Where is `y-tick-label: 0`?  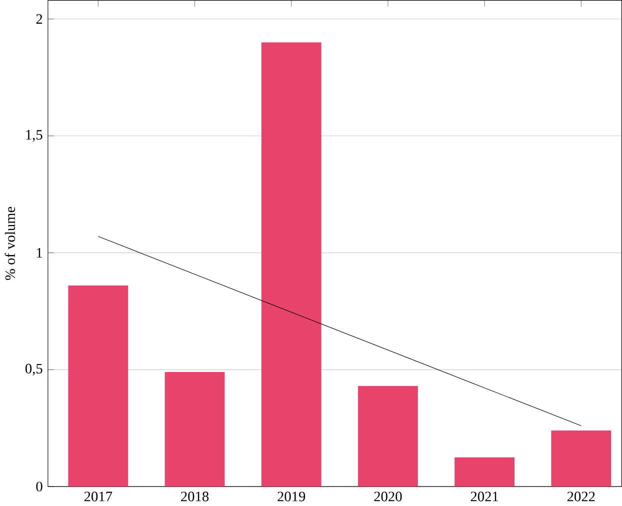 y-tick-label: 0 is located at coordinates (39, 487).